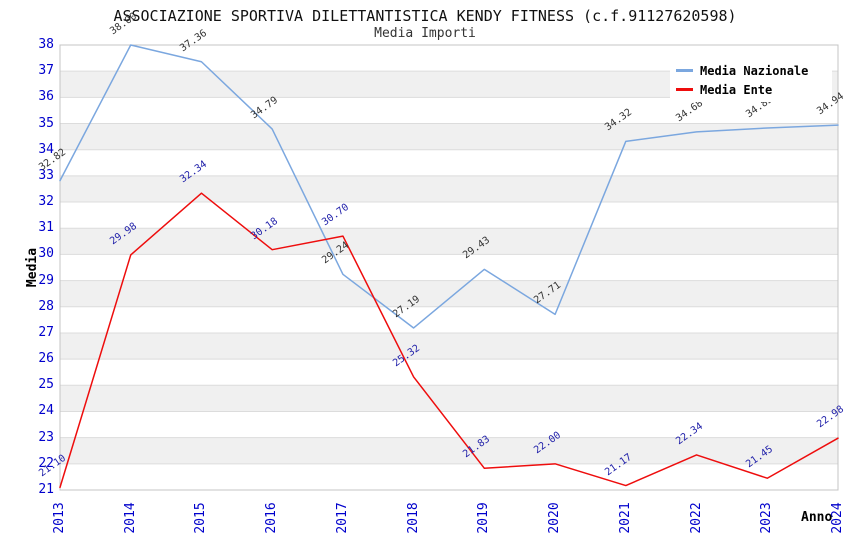 The image size is (850, 550). I want to click on y-tick-label: 21, so click(46, 489).